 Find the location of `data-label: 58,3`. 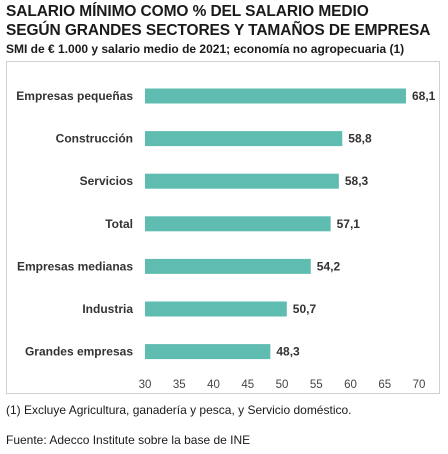

data-label: 58,3 is located at coordinates (357, 181).